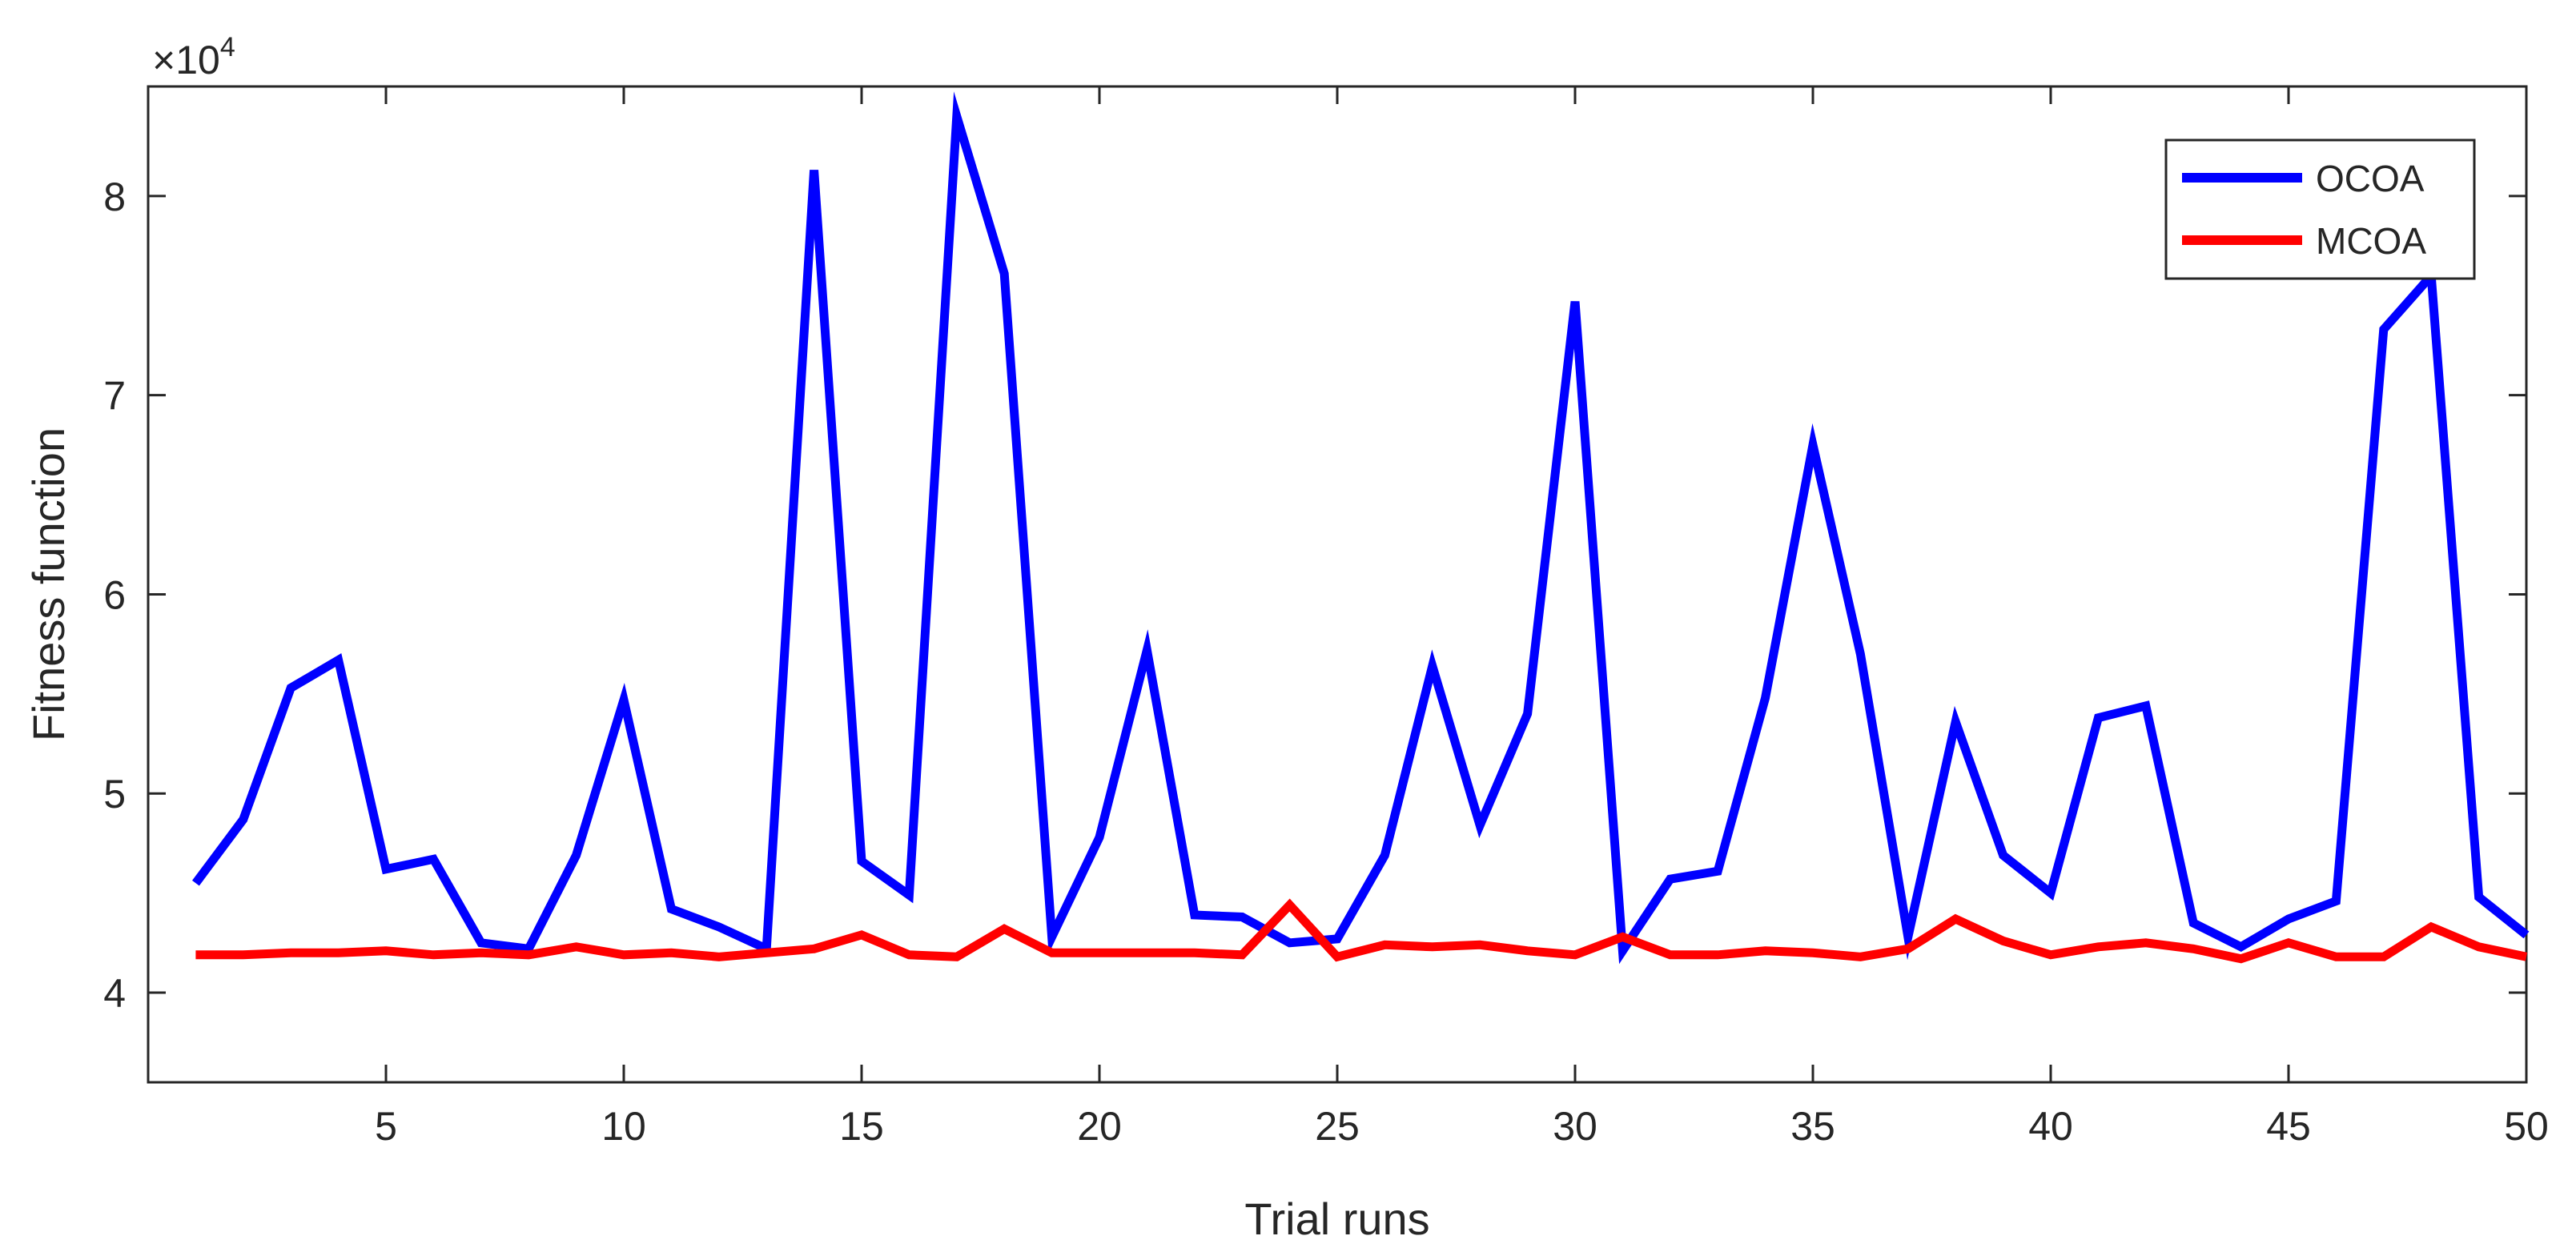 This screenshot has height=1260, width=2576. What do you see at coordinates (623, 1126) in the screenshot?
I see `x-tick-label: 10` at bounding box center [623, 1126].